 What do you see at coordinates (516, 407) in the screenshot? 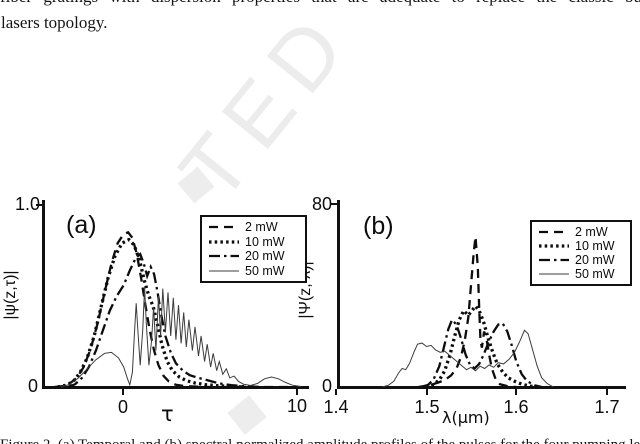
I see `panel-b-xtick-1_6: 1.6` at bounding box center [516, 407].